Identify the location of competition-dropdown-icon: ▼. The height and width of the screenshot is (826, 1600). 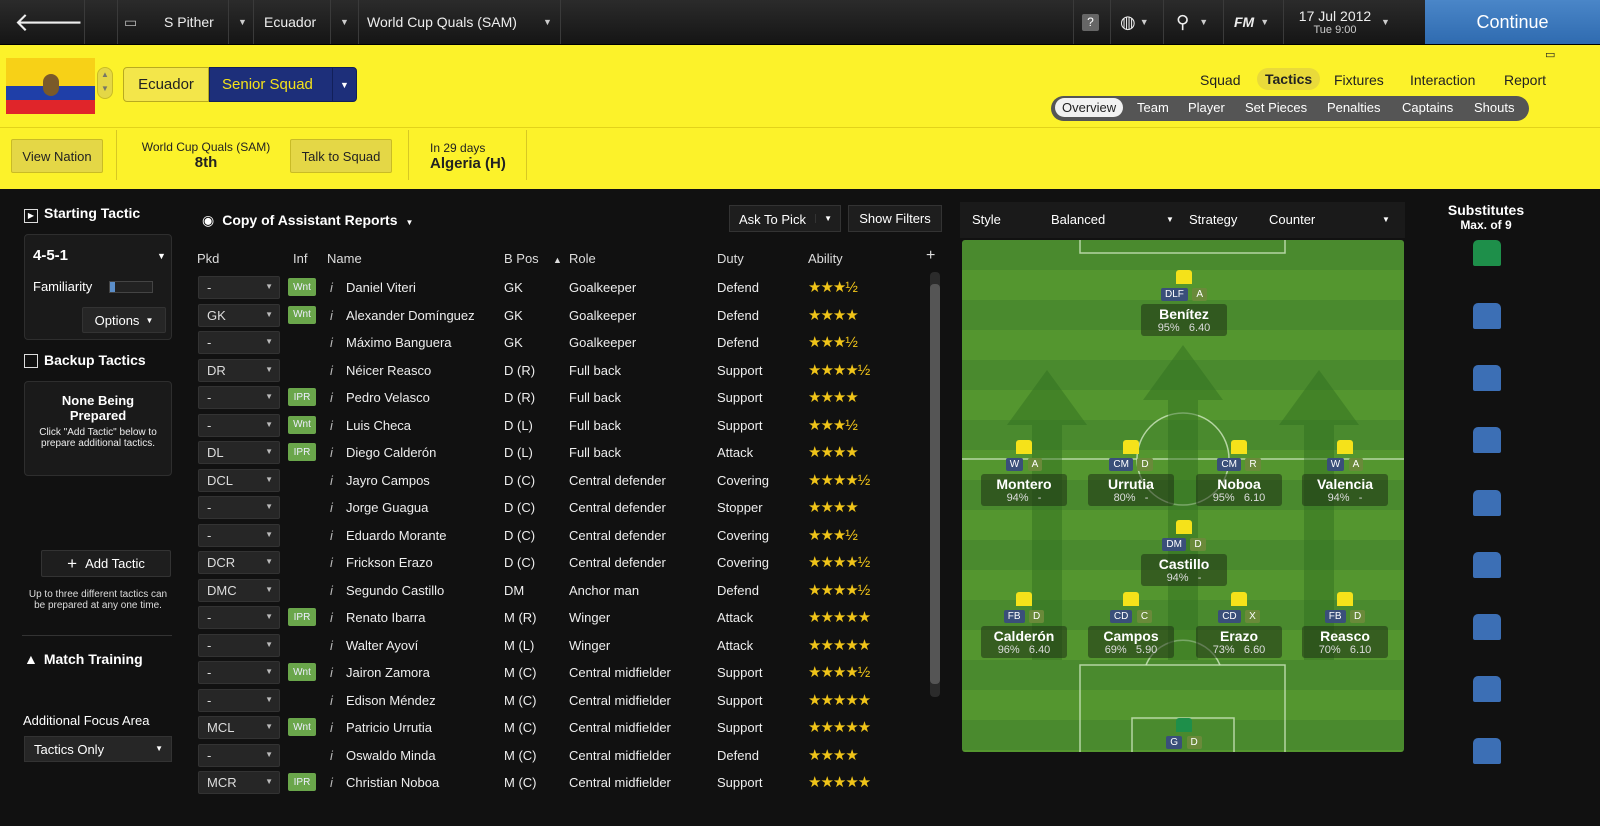
(547, 22).